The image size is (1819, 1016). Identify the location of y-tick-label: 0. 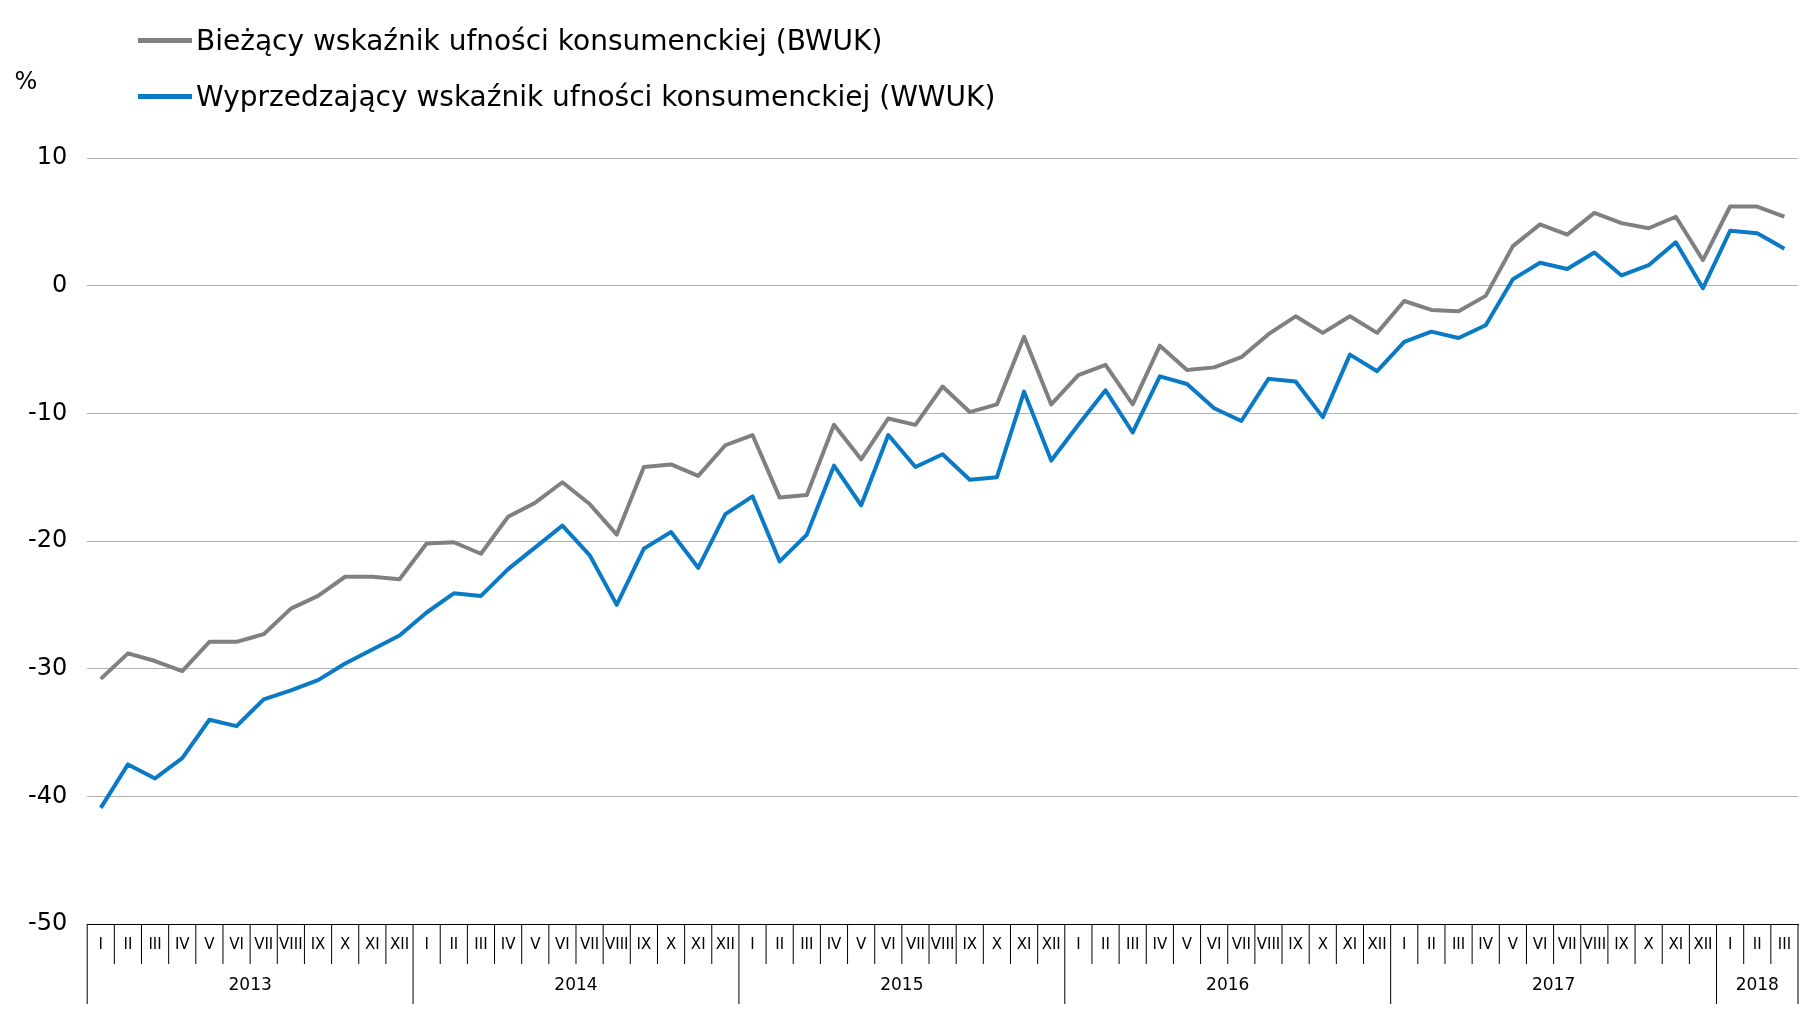
(59, 283).